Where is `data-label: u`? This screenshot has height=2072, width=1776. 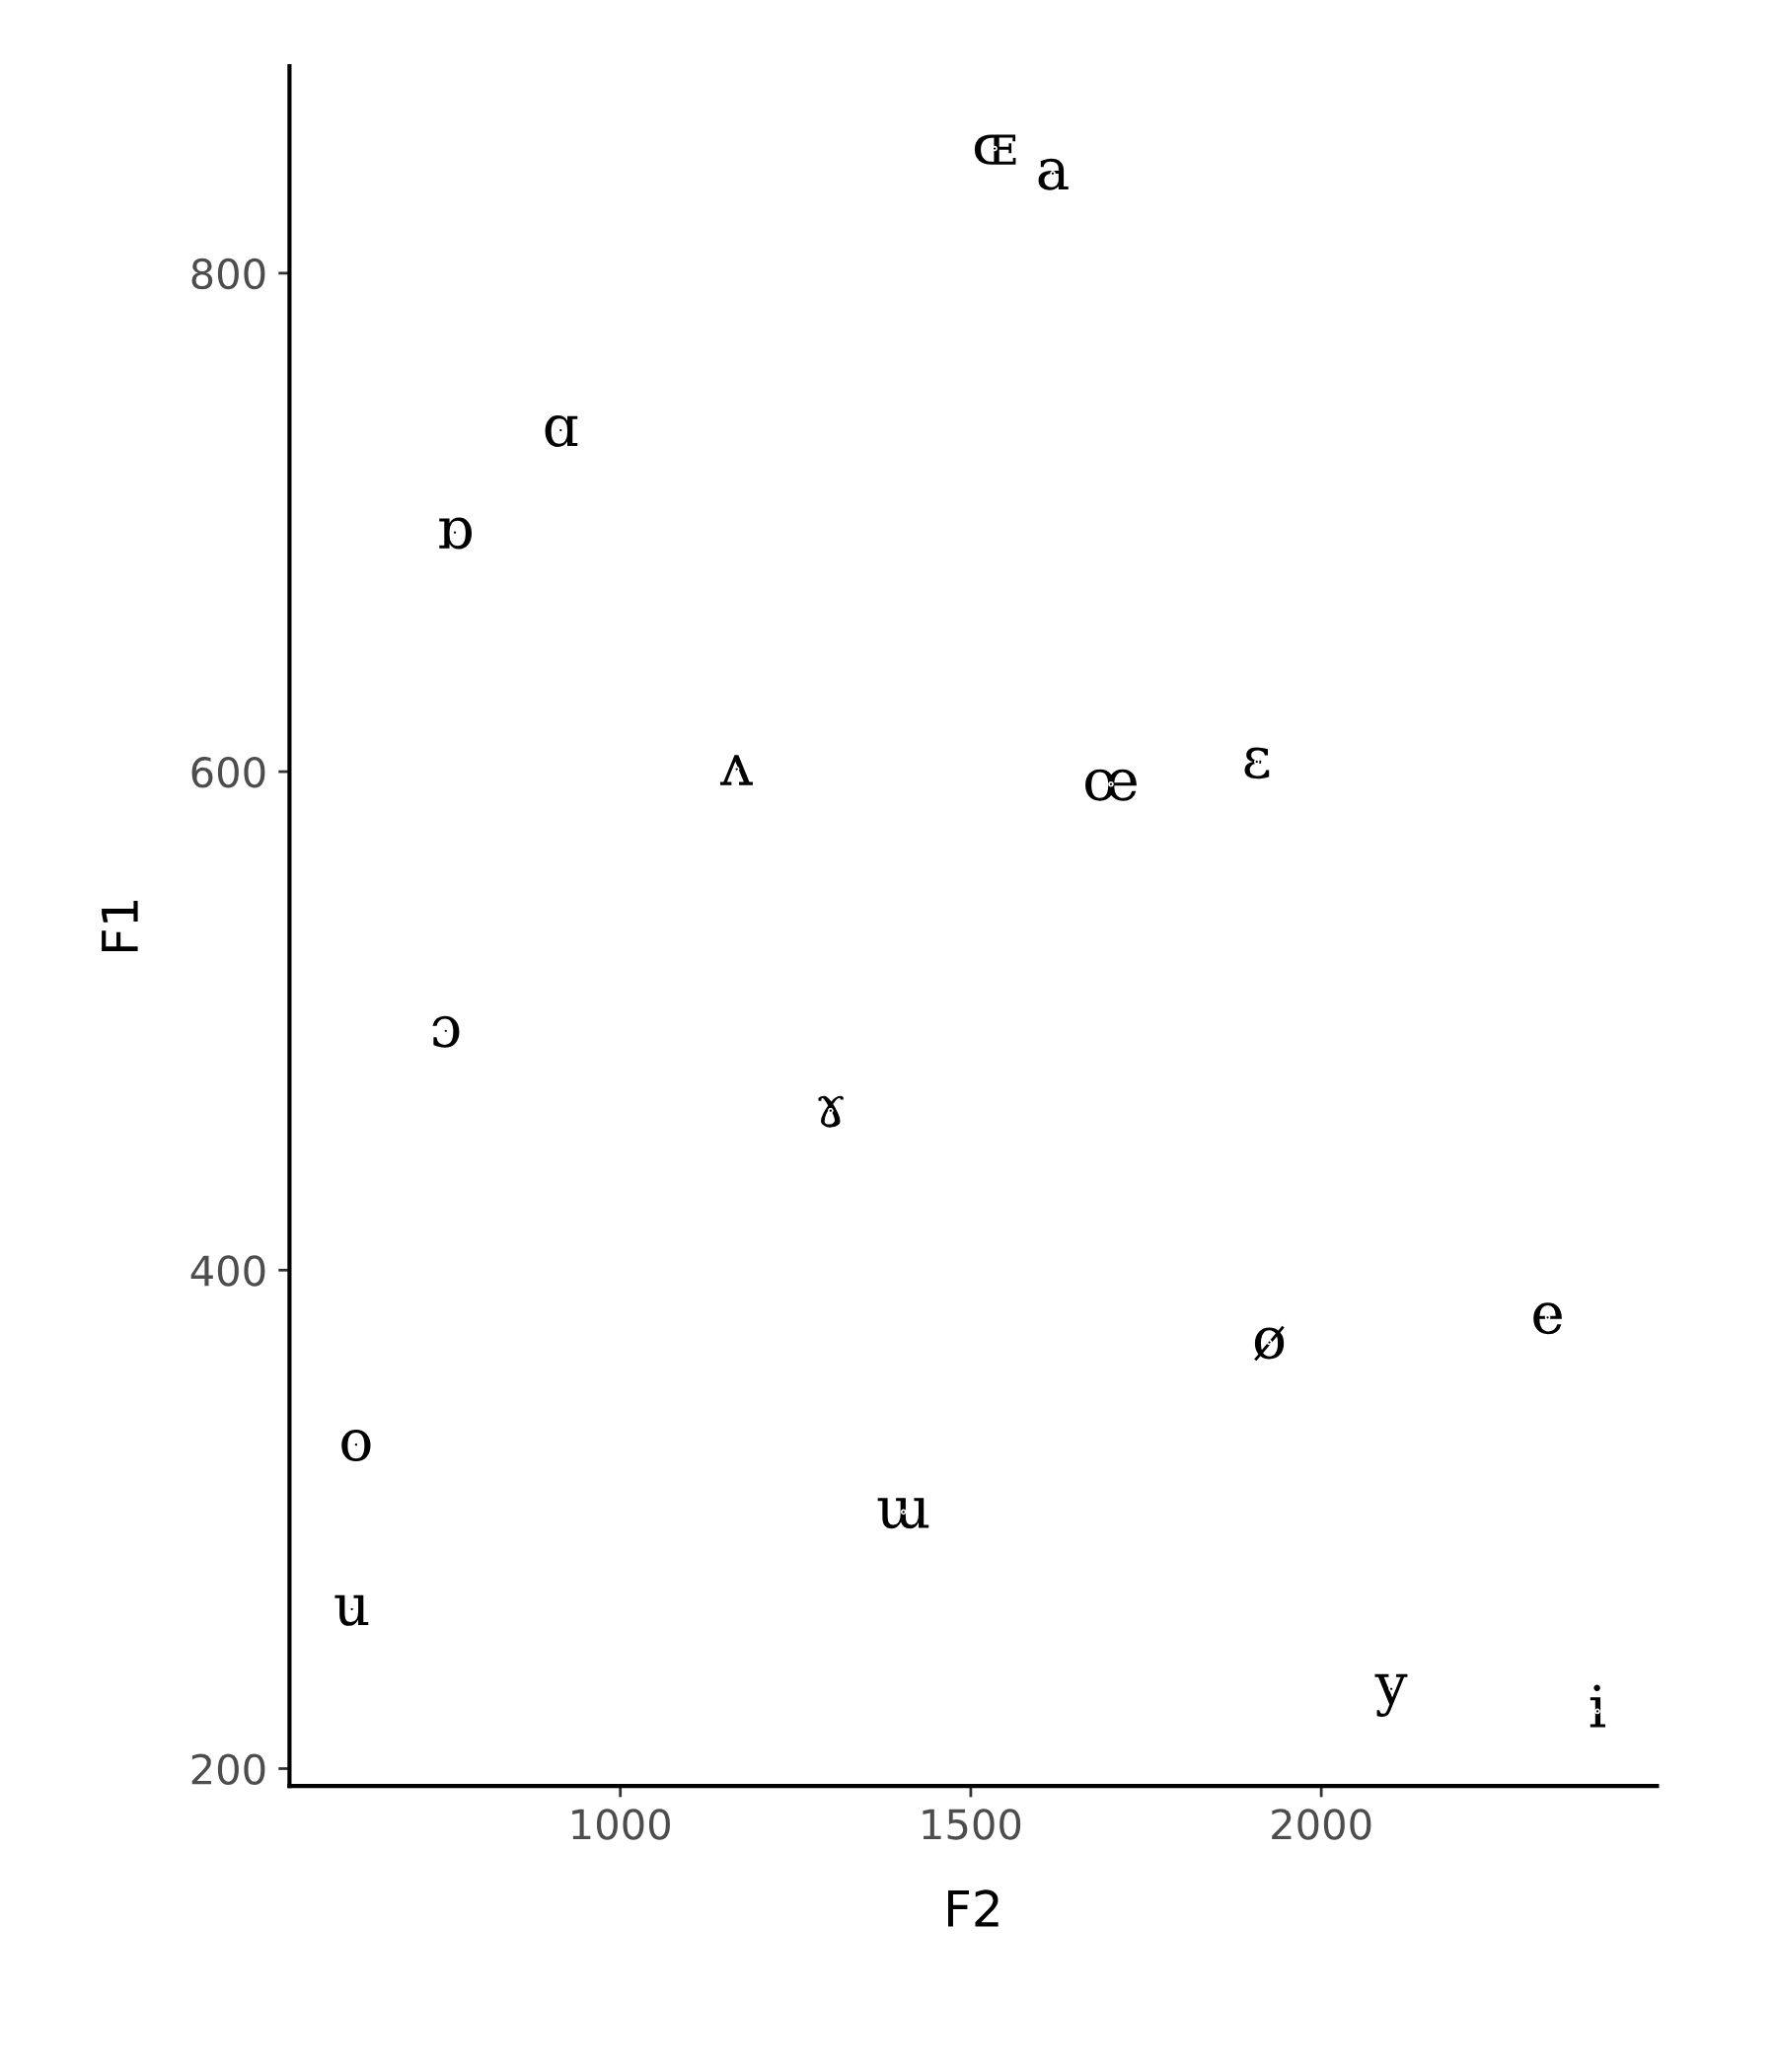 data-label: u is located at coordinates (352, 1610).